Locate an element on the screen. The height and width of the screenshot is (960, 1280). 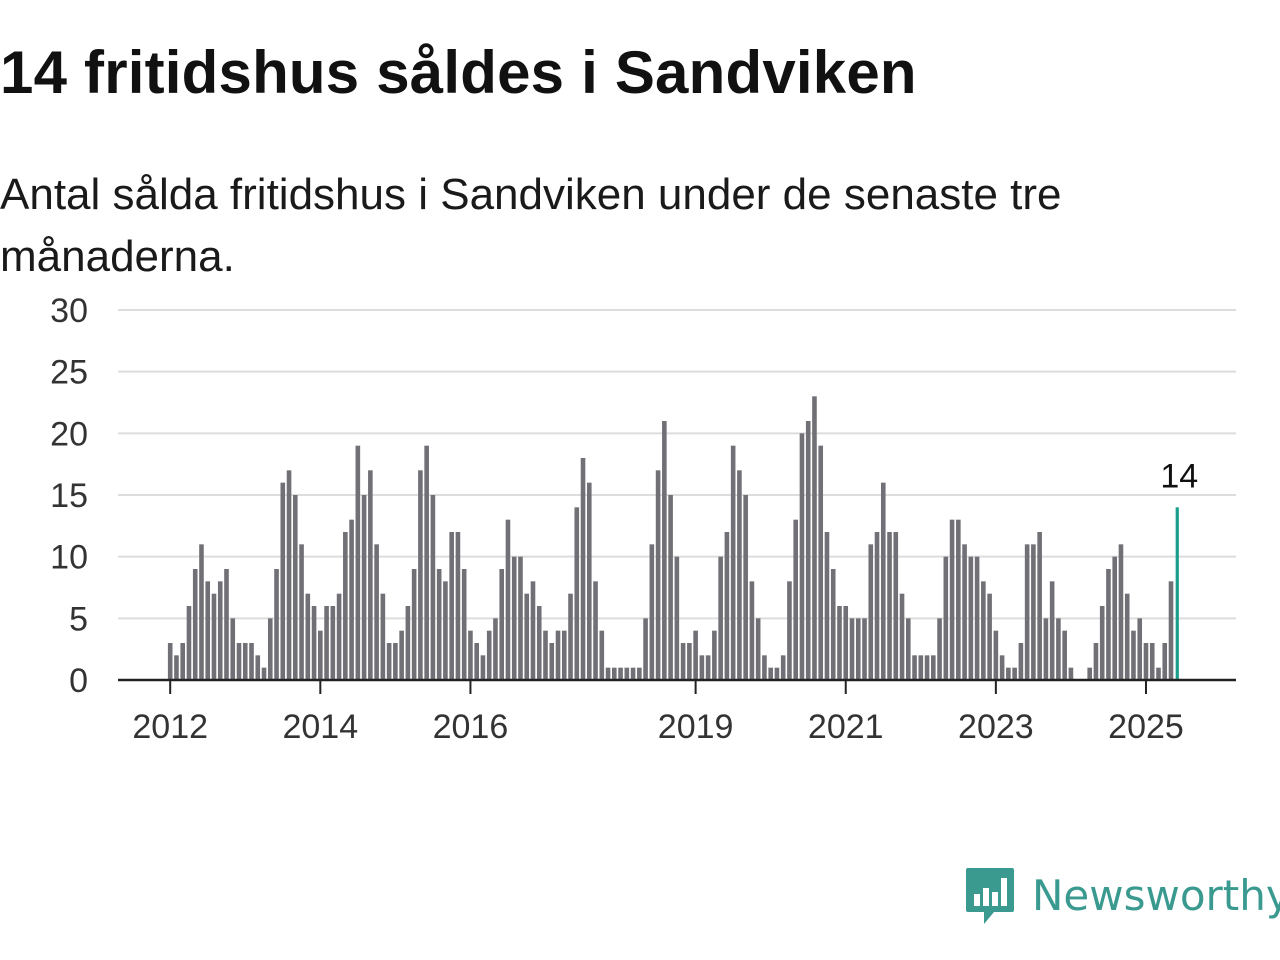
x-tick-label: 2021 is located at coordinates (846, 727).